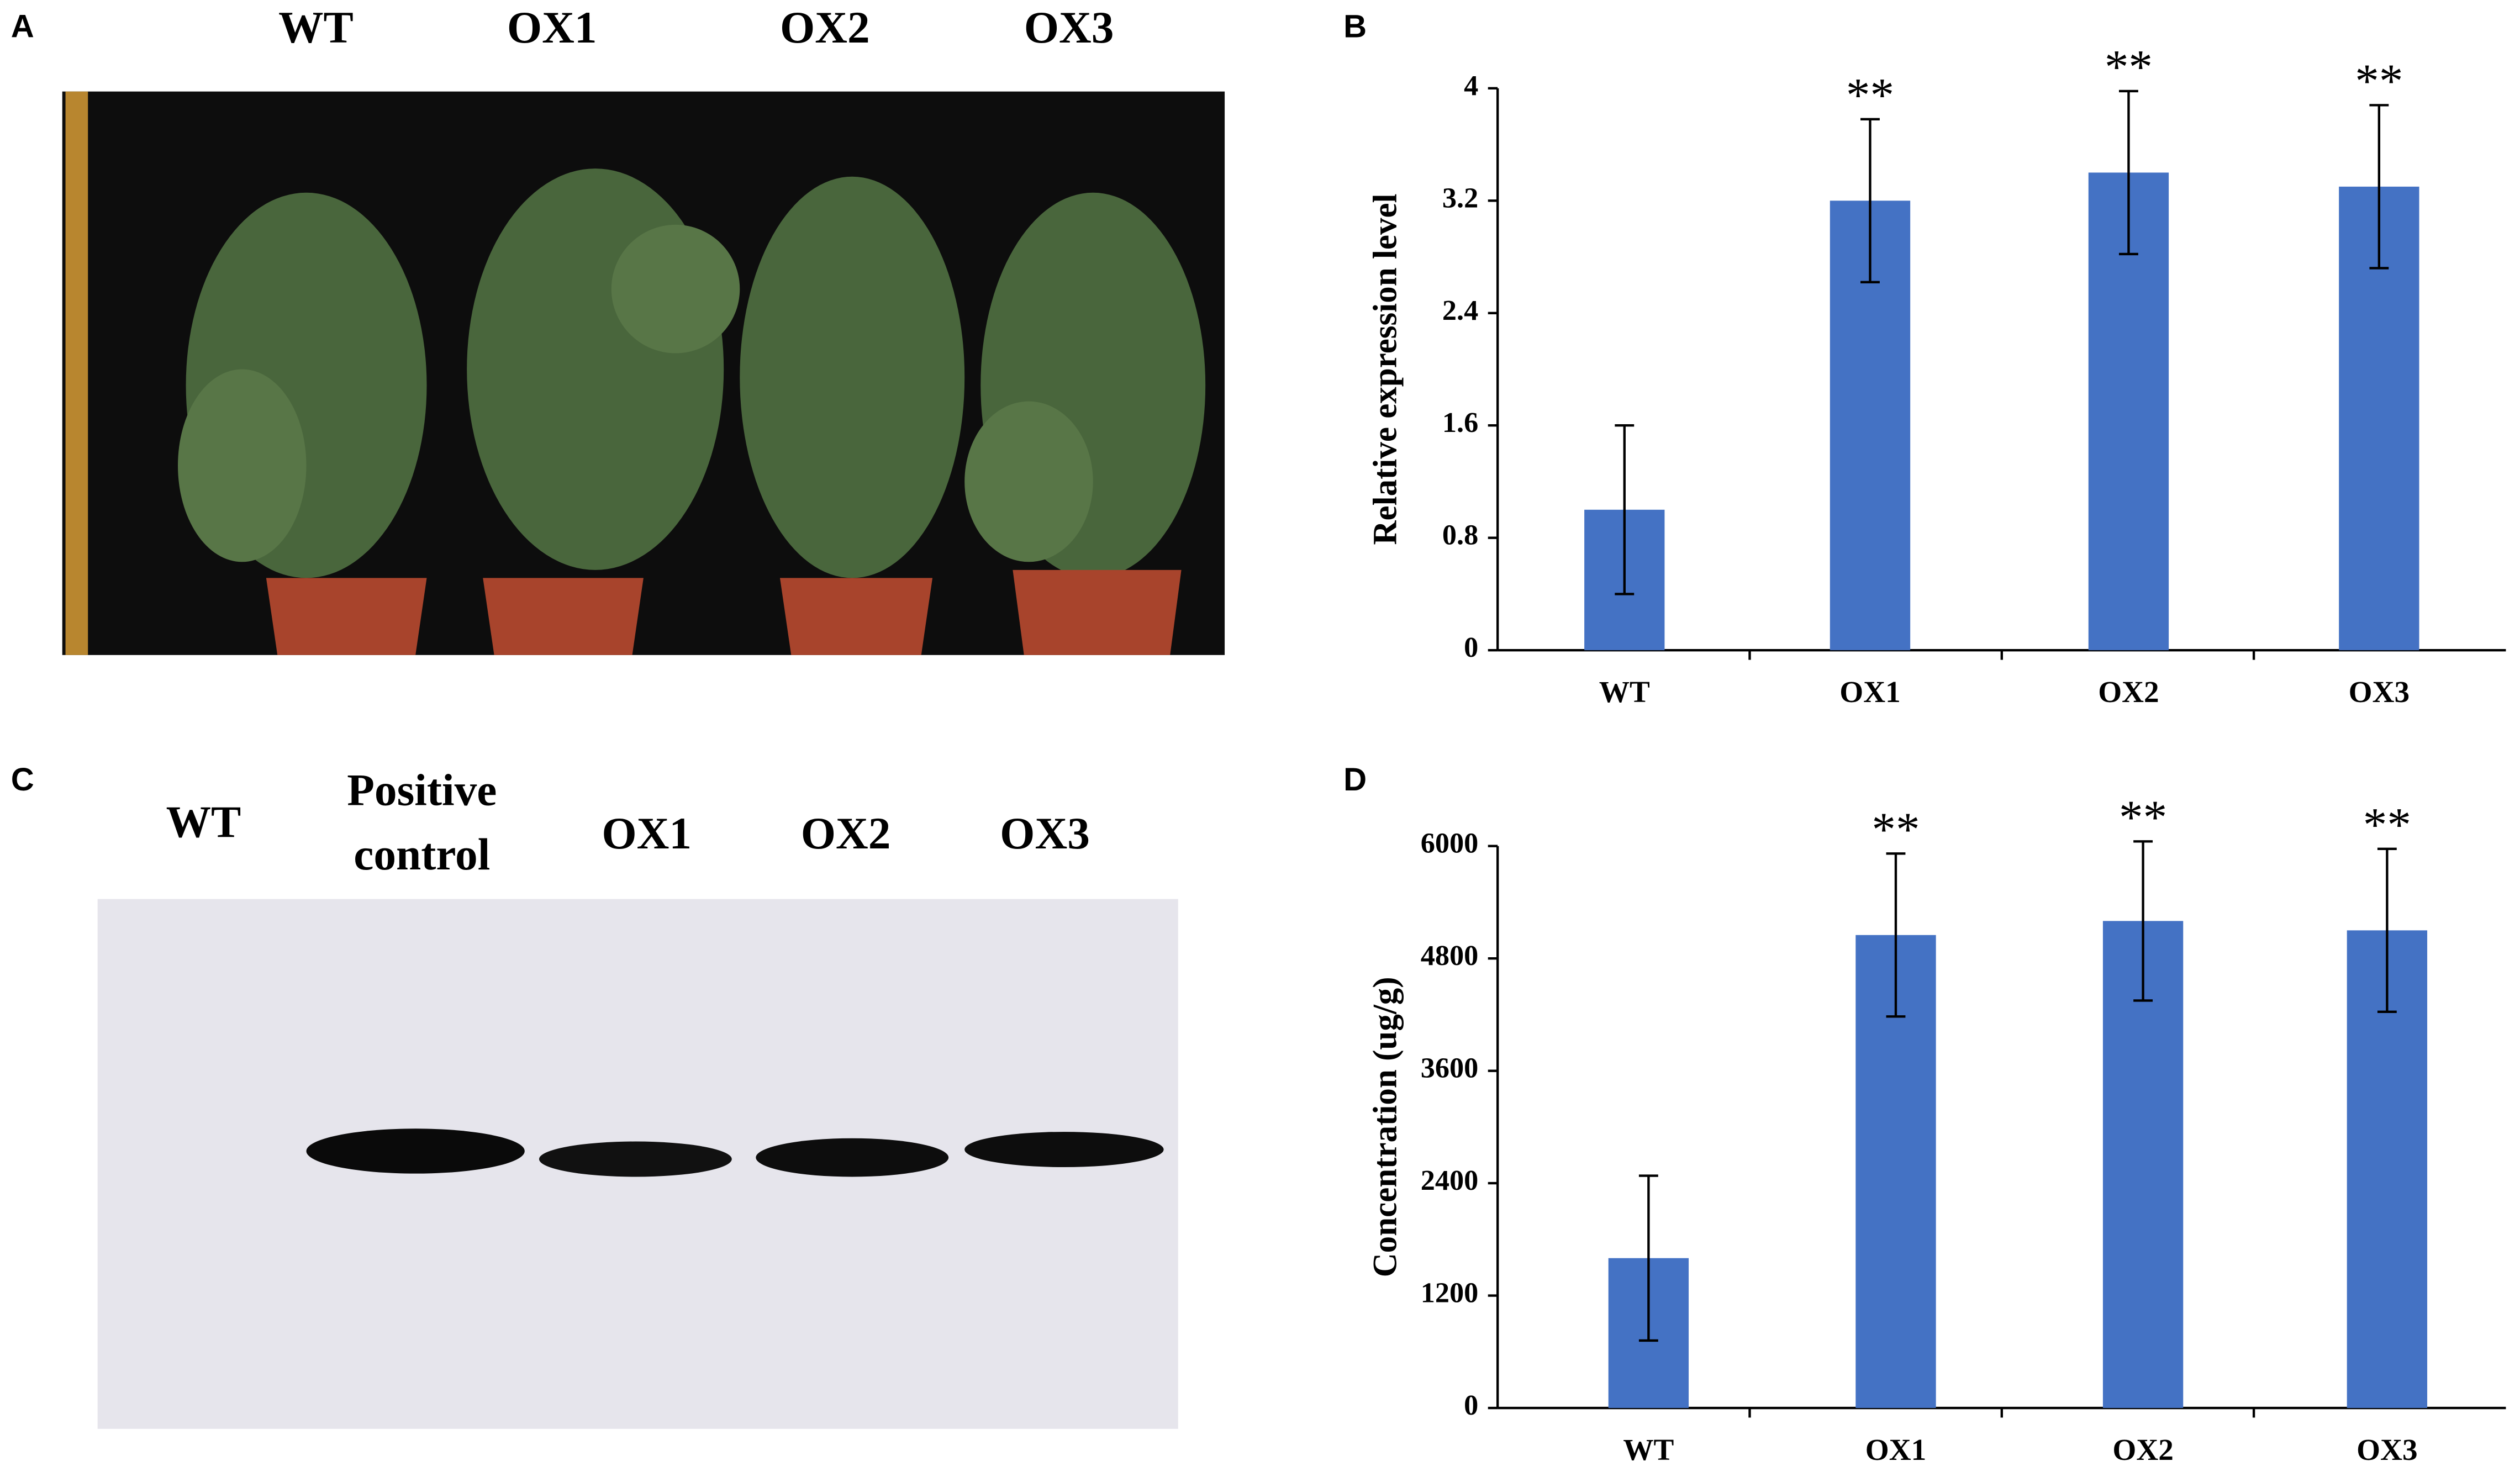 The width and height of the screenshot is (2520, 1477). What do you see at coordinates (1355, 780) in the screenshot?
I see `panel-letter: D` at bounding box center [1355, 780].